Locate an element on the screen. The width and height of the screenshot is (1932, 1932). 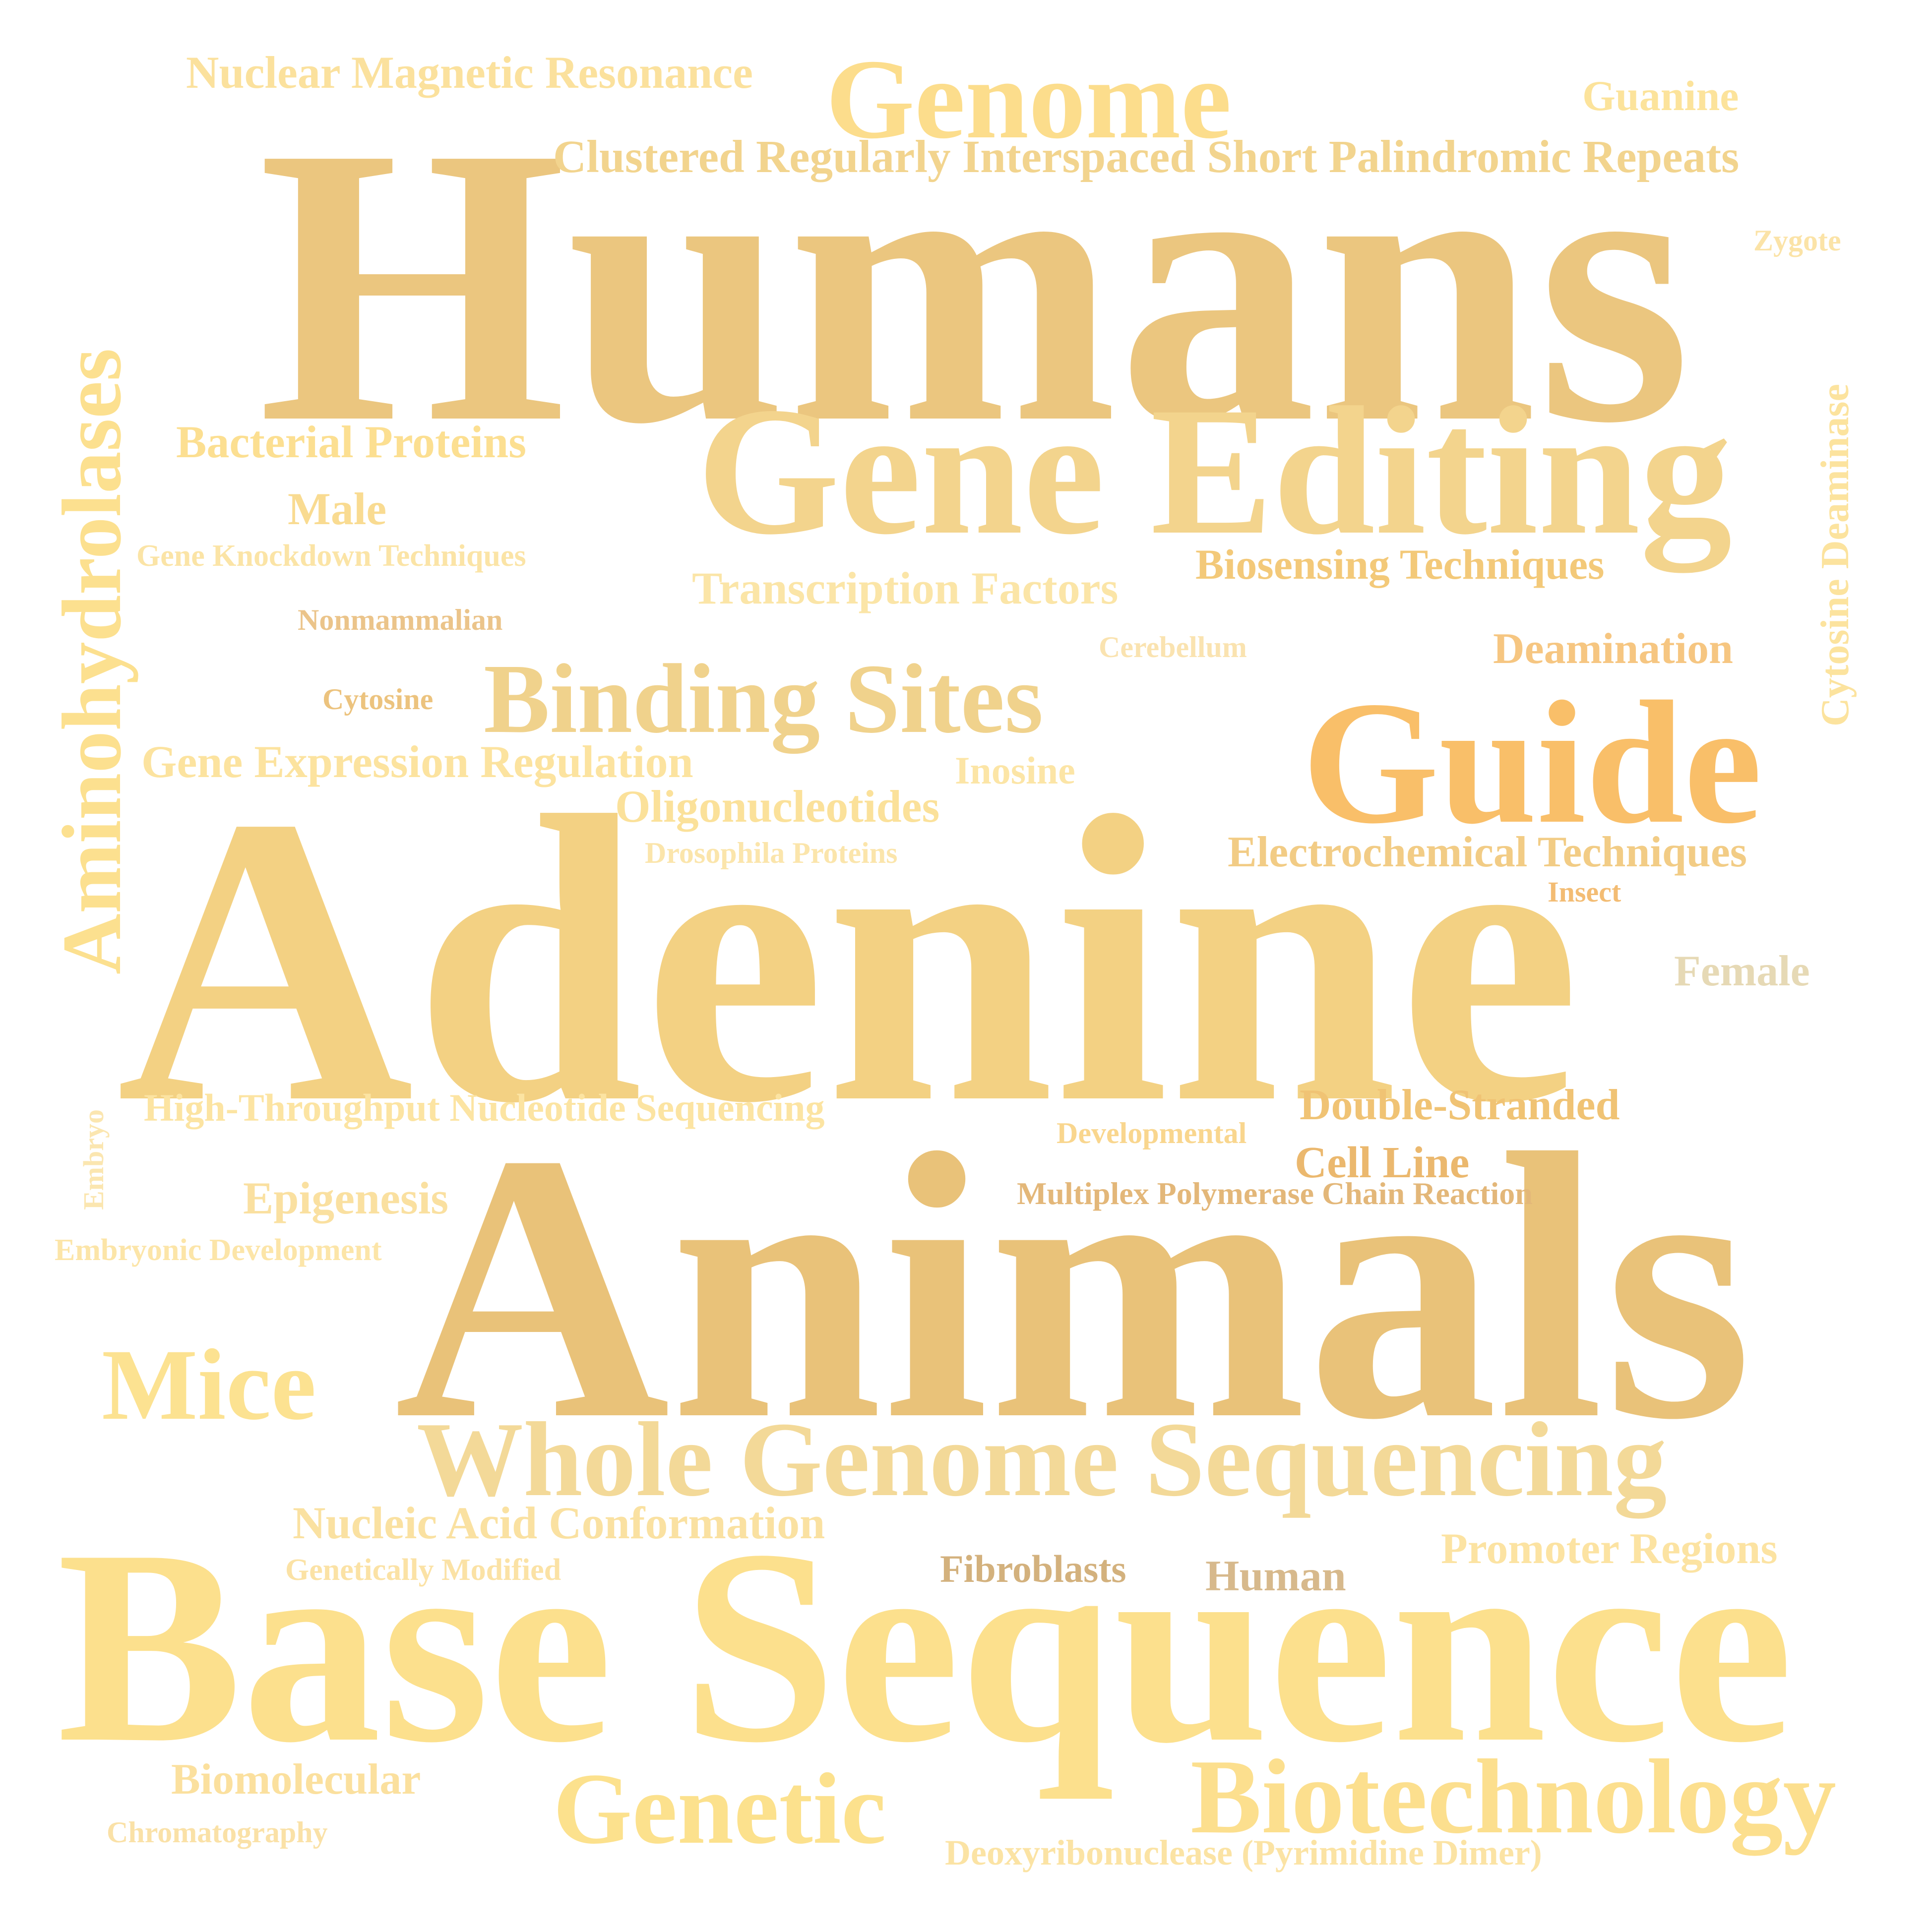
word-zygote: Zygote is located at coordinates (1797, 240).